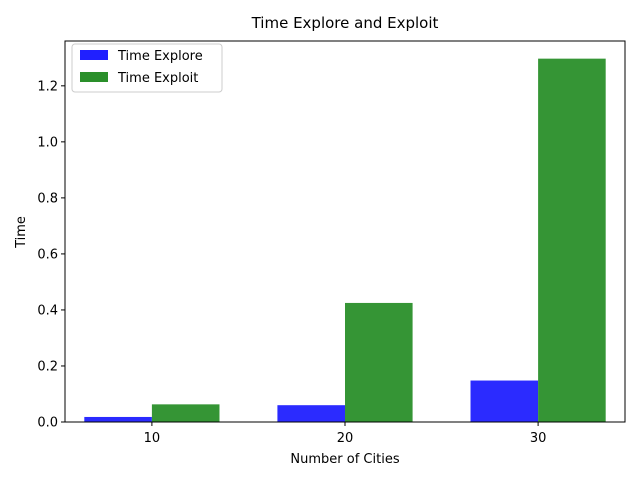 This screenshot has height=480, width=640. Describe the element at coordinates (47, 142) in the screenshot. I see `y-tick-label: 1.0` at that location.